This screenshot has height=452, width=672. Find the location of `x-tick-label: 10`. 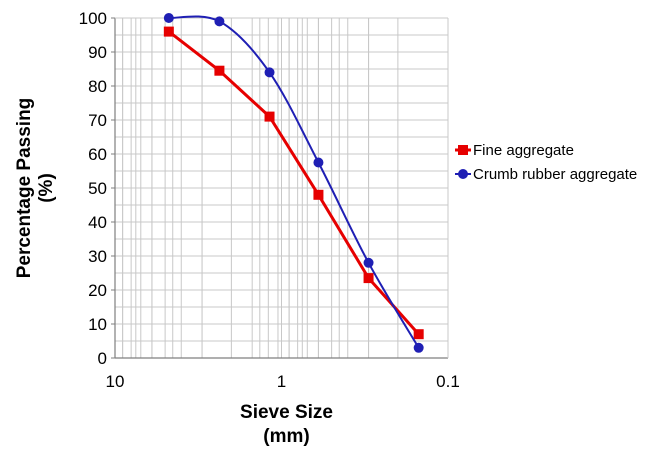

x-tick-label: 10 is located at coordinates (115, 381).